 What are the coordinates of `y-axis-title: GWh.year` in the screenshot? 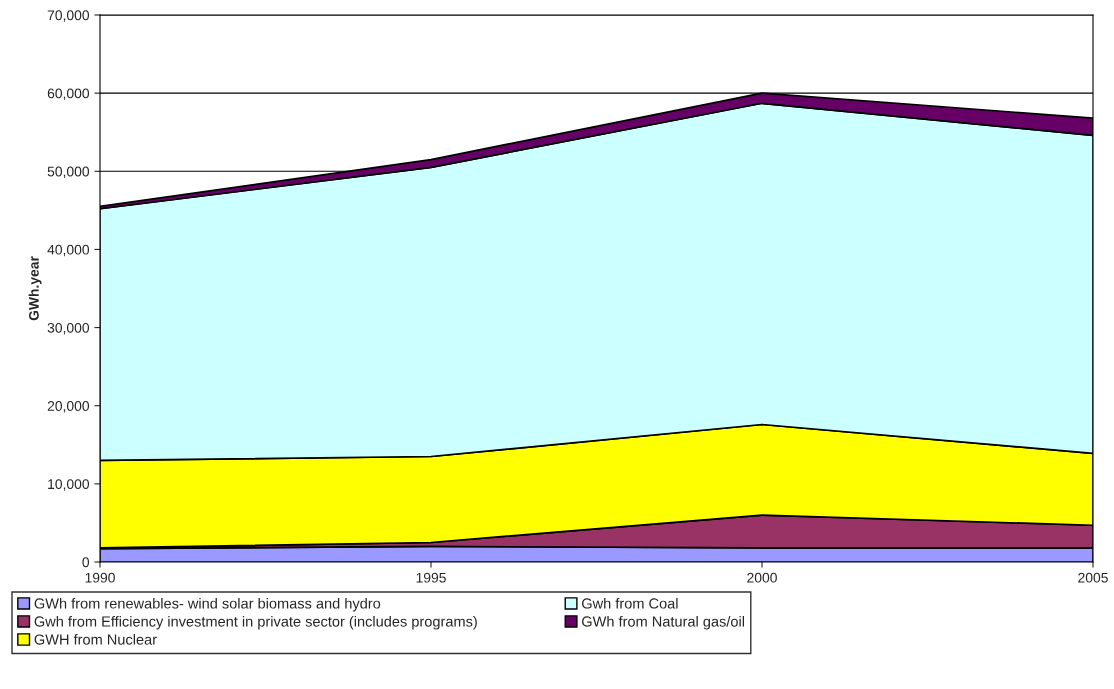 It's located at (35, 288).